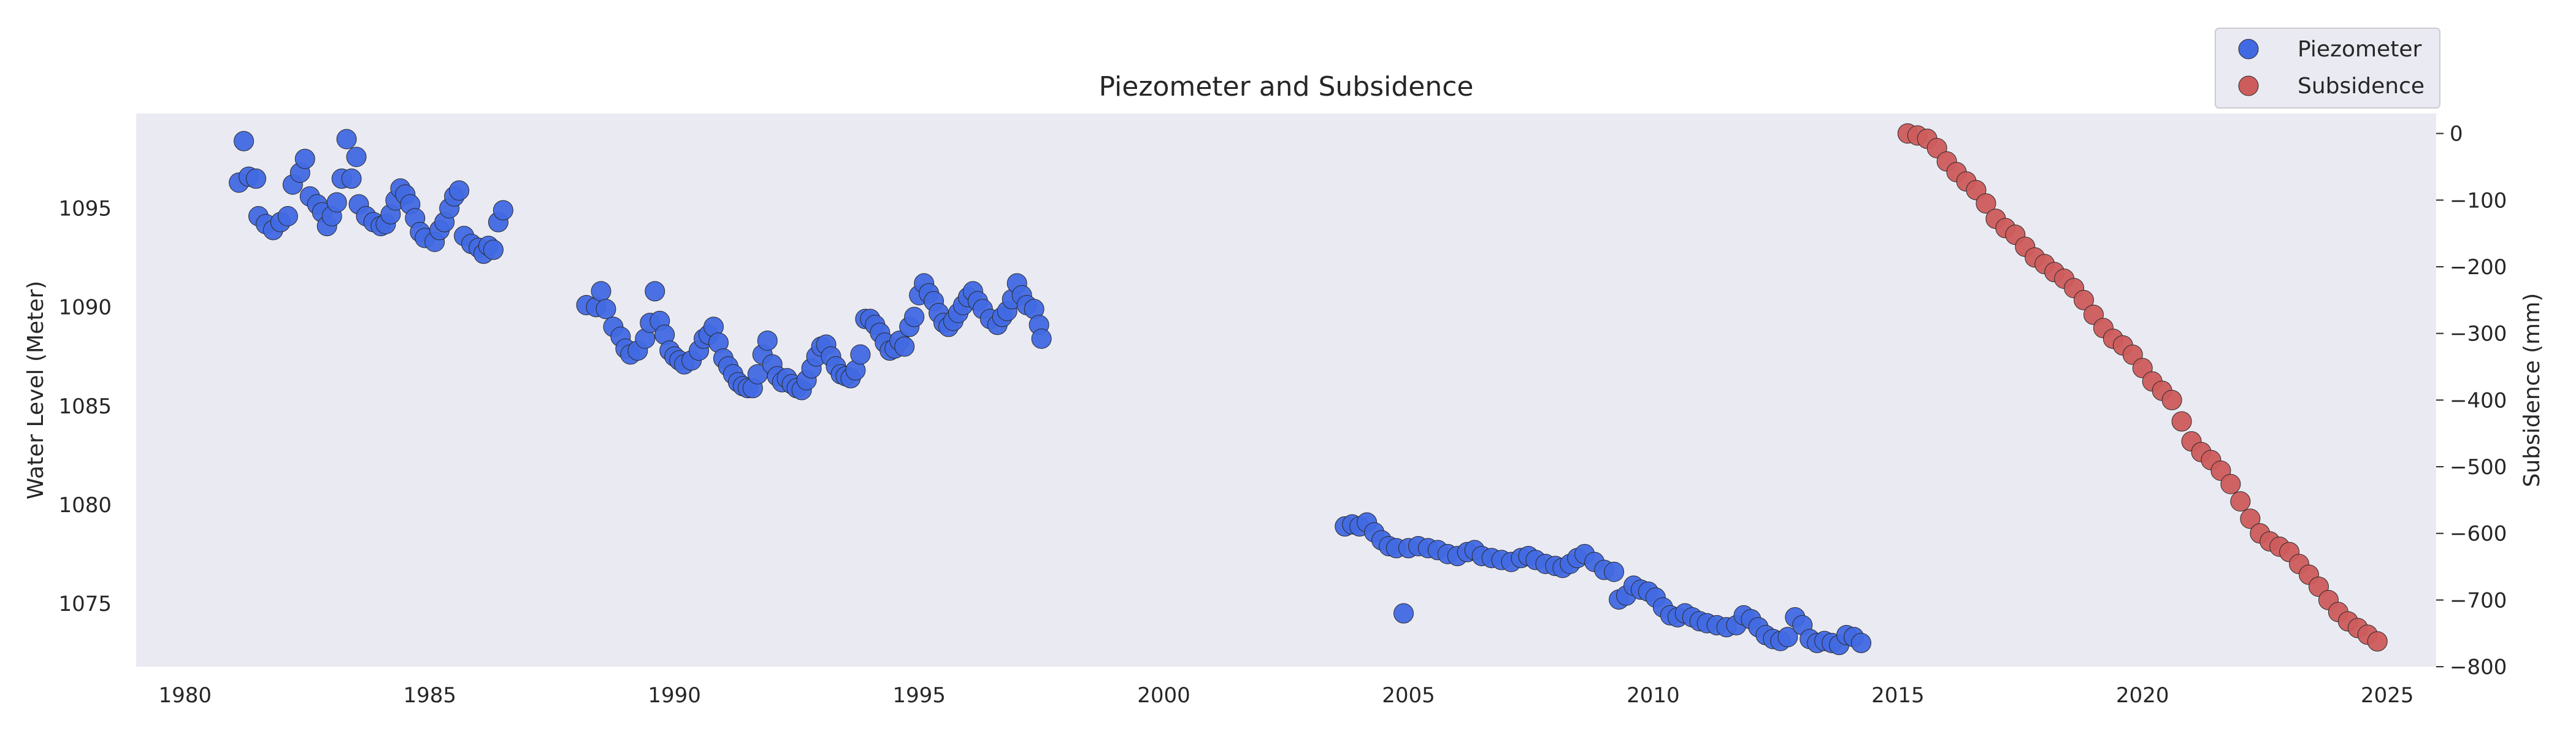  I want to click on y2-tick-label: −400, so click(2478, 400).